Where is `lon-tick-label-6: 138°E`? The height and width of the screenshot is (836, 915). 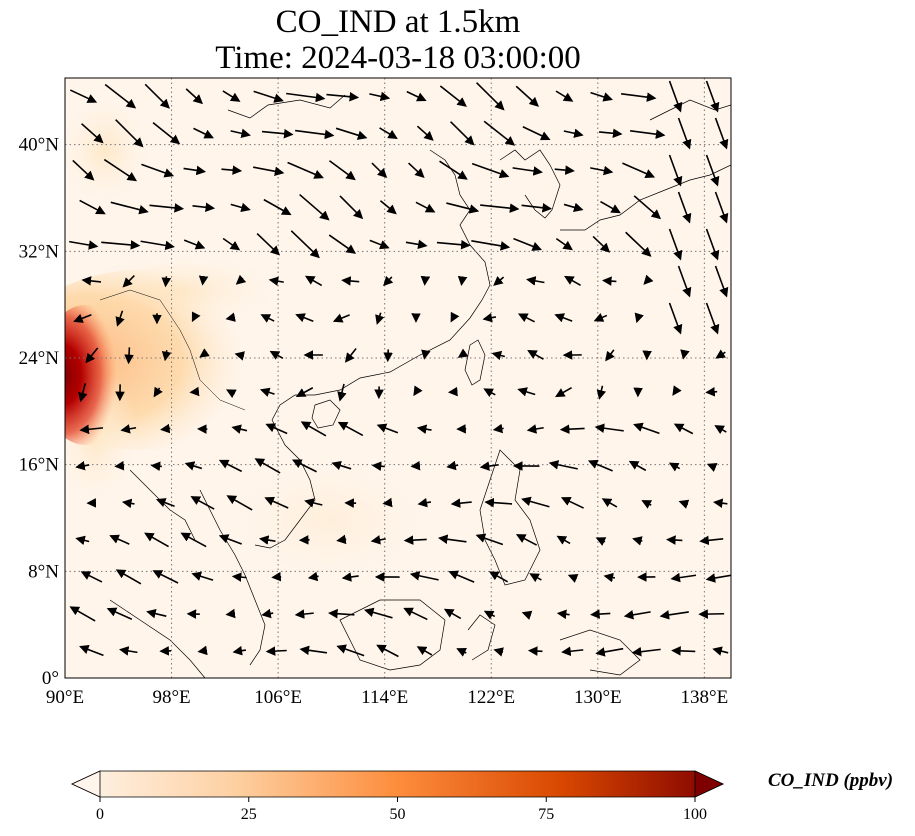 lon-tick-label-6: 138°E is located at coordinates (705, 697).